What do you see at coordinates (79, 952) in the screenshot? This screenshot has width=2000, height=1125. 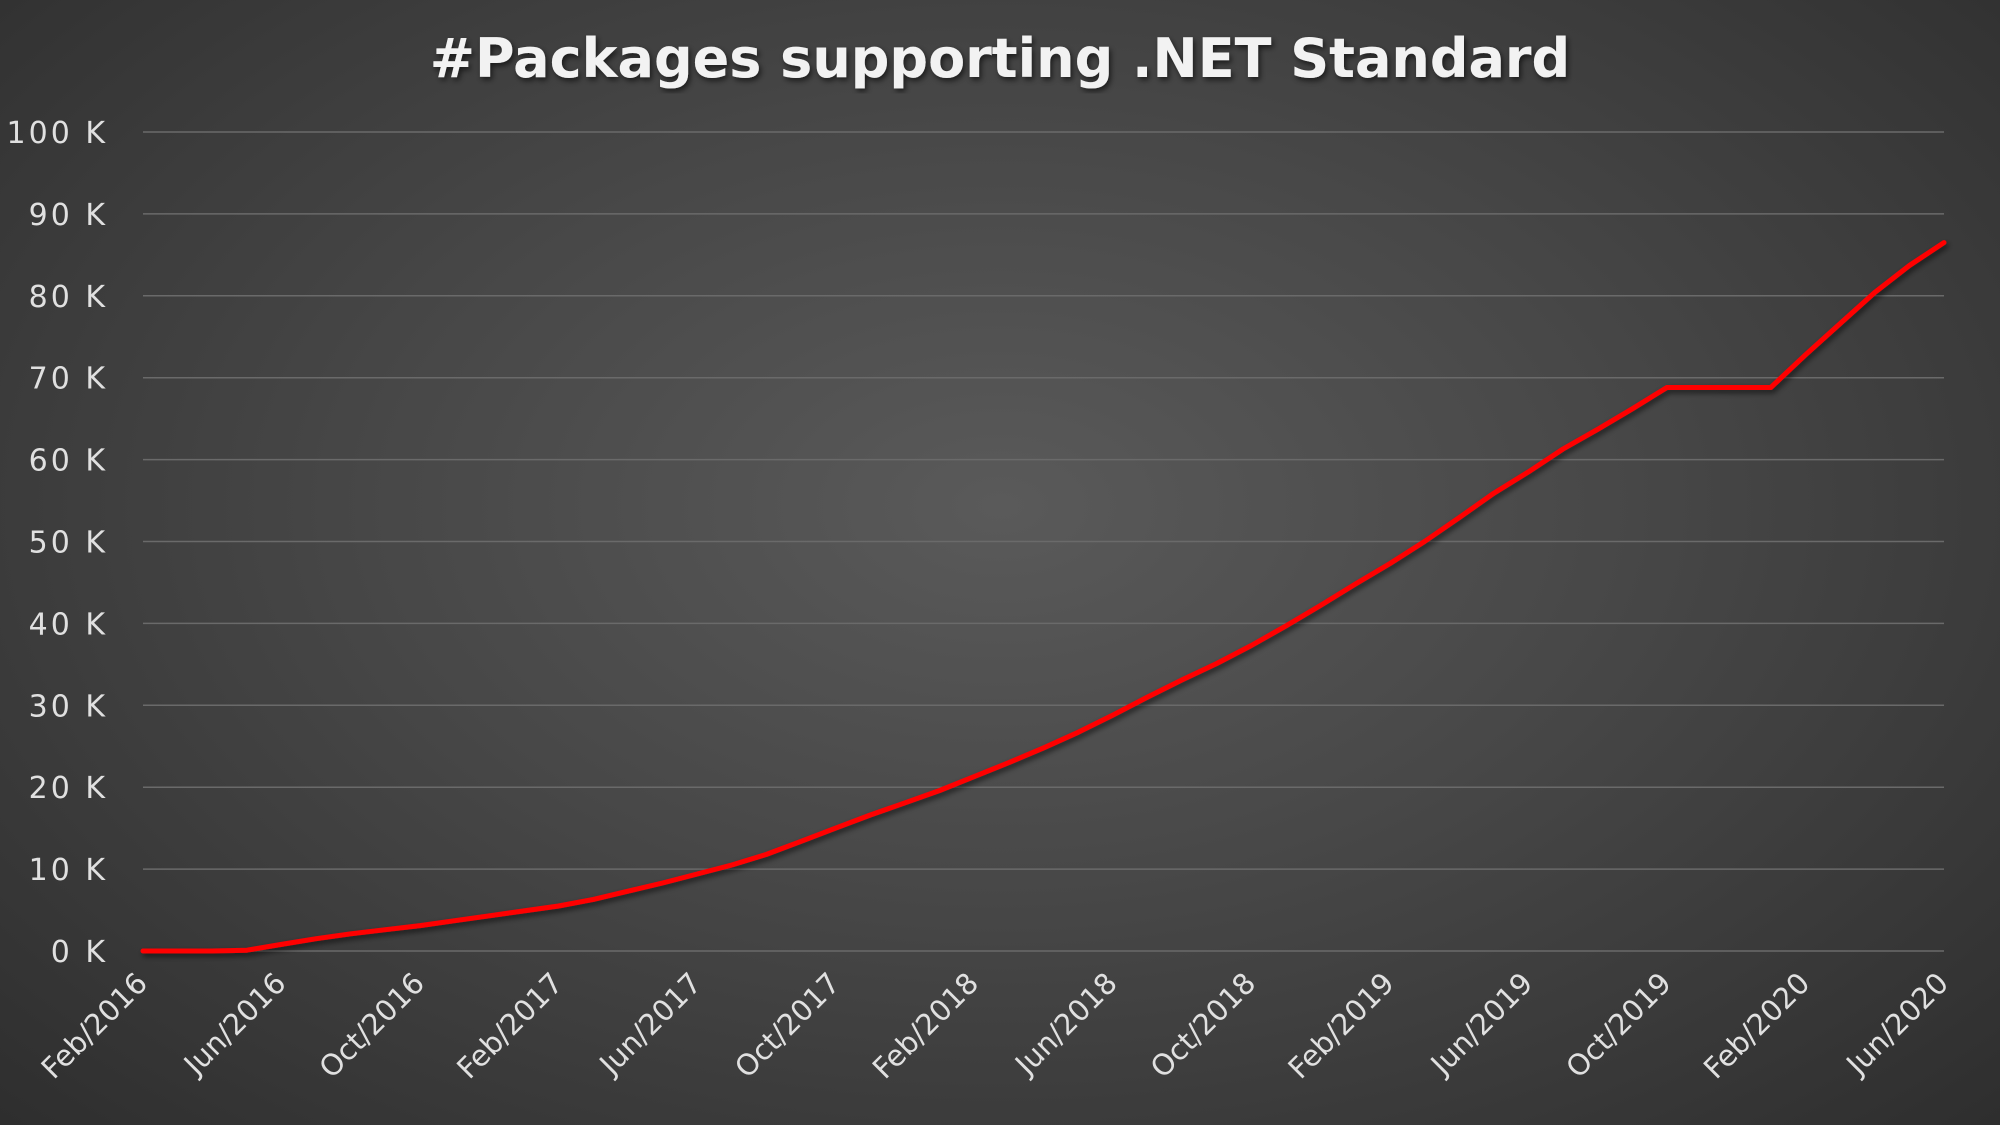 I see `y-tick-label: 0 K` at bounding box center [79, 952].